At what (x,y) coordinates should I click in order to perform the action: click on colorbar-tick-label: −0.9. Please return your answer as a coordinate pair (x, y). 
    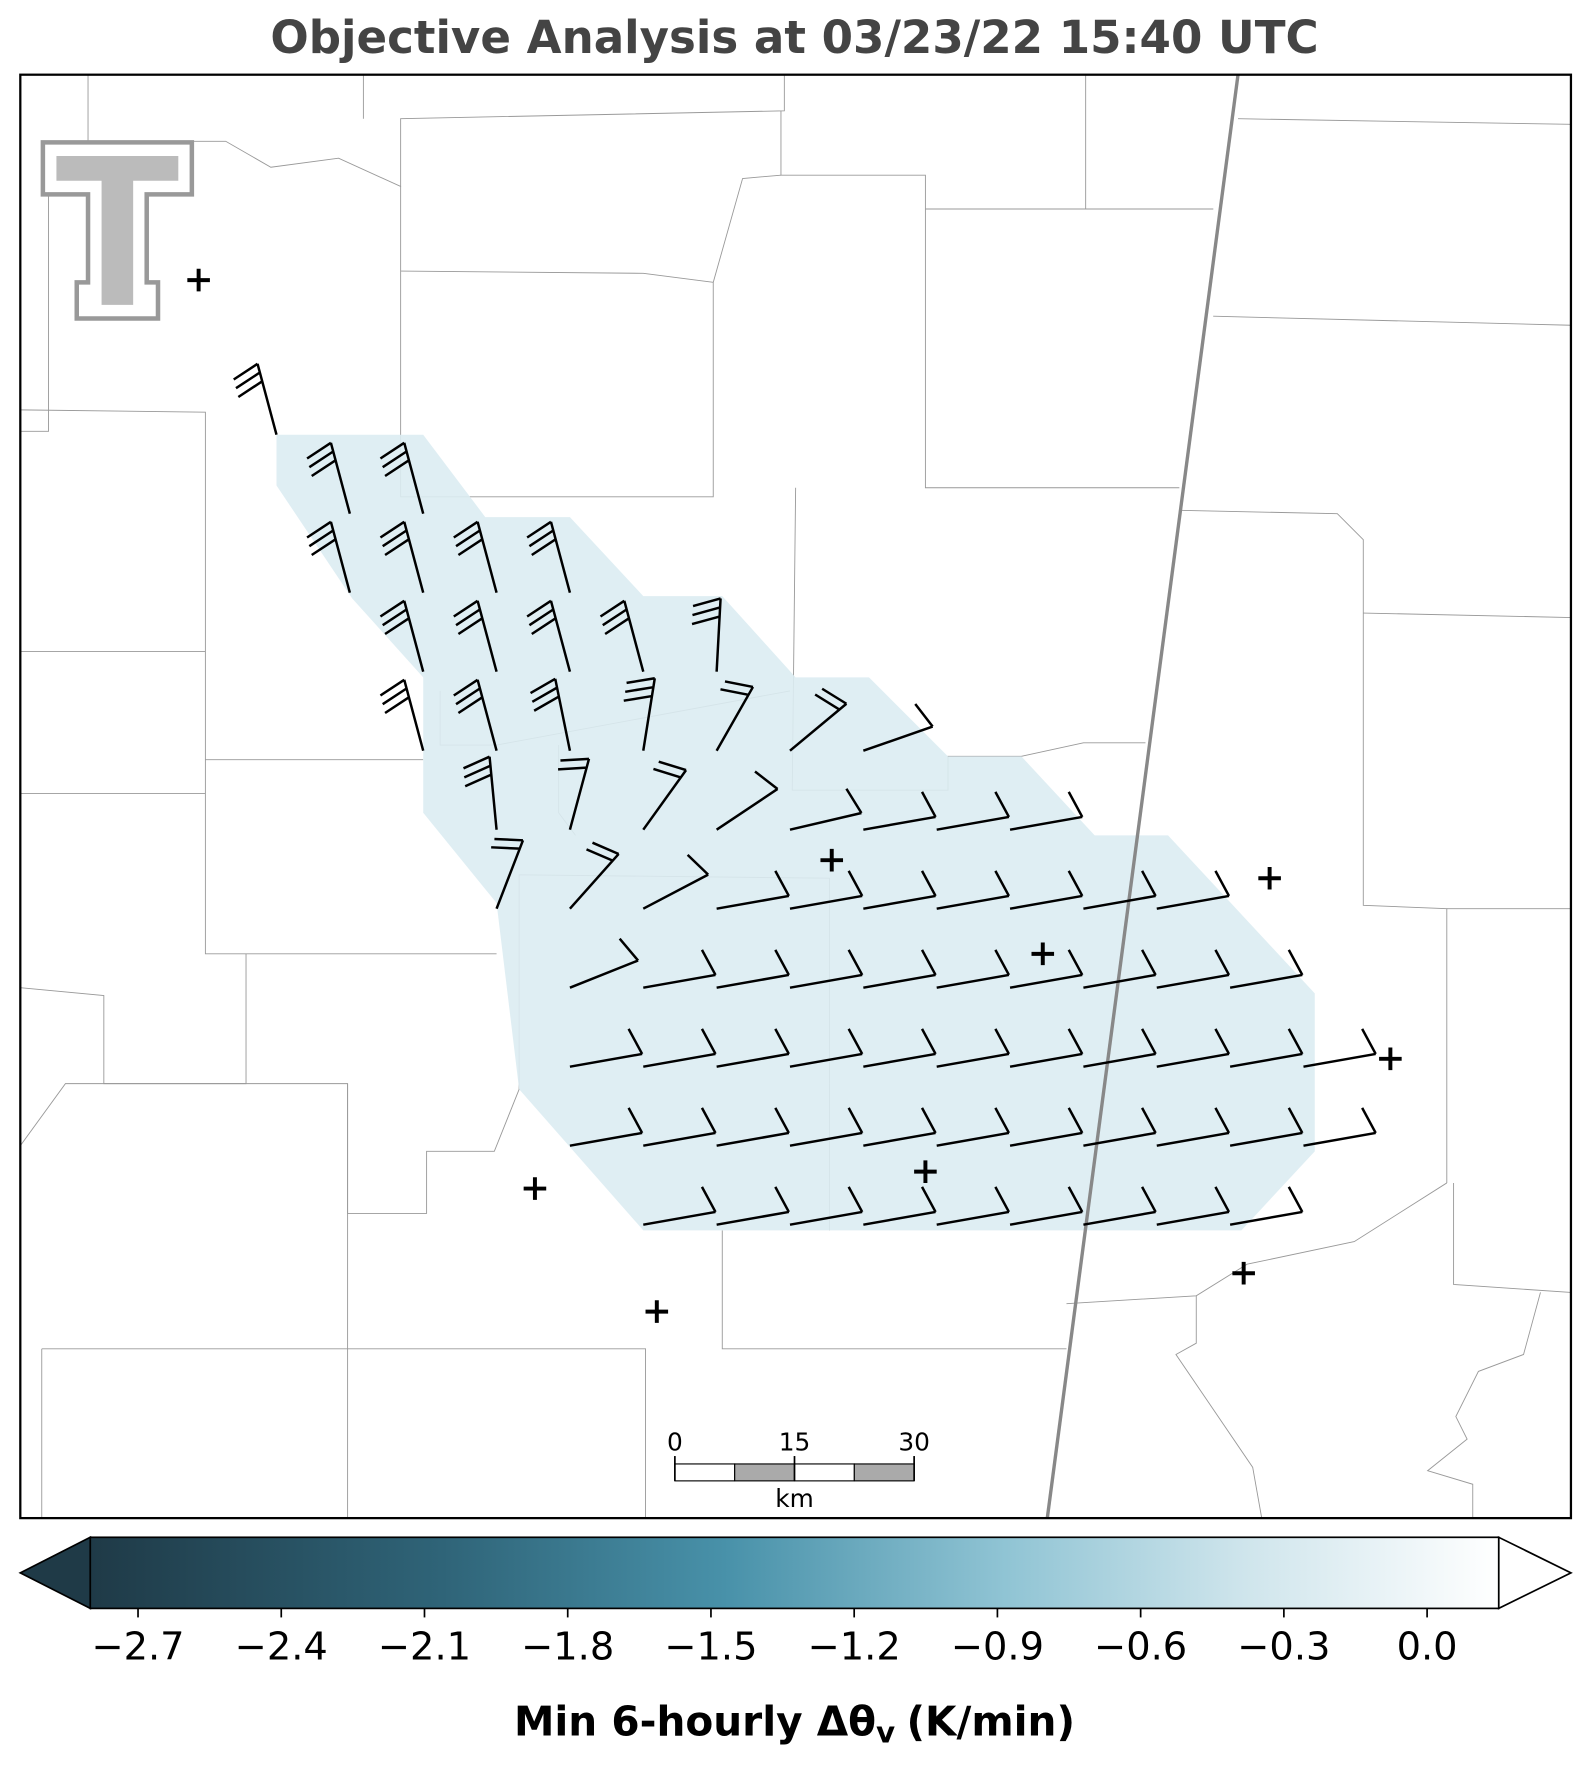
    Looking at the image, I should click on (997, 1647).